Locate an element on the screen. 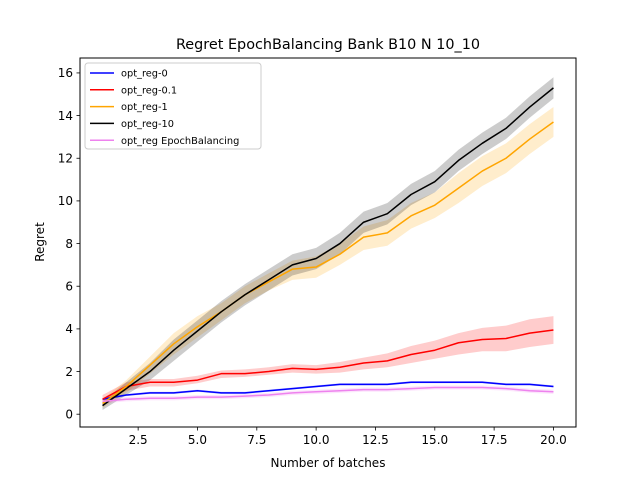 This screenshot has height=480, width=640. line-opt-reg-epochbalancing is located at coordinates (328, 394).